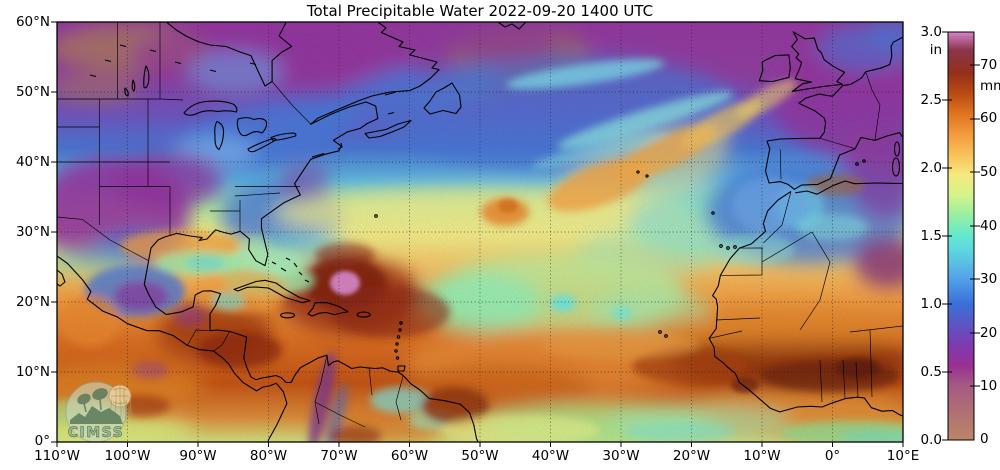 This screenshot has height=470, width=1000. Describe the element at coordinates (931, 32) in the screenshot. I see `colorbar-in-tick-label: 3.0` at that location.